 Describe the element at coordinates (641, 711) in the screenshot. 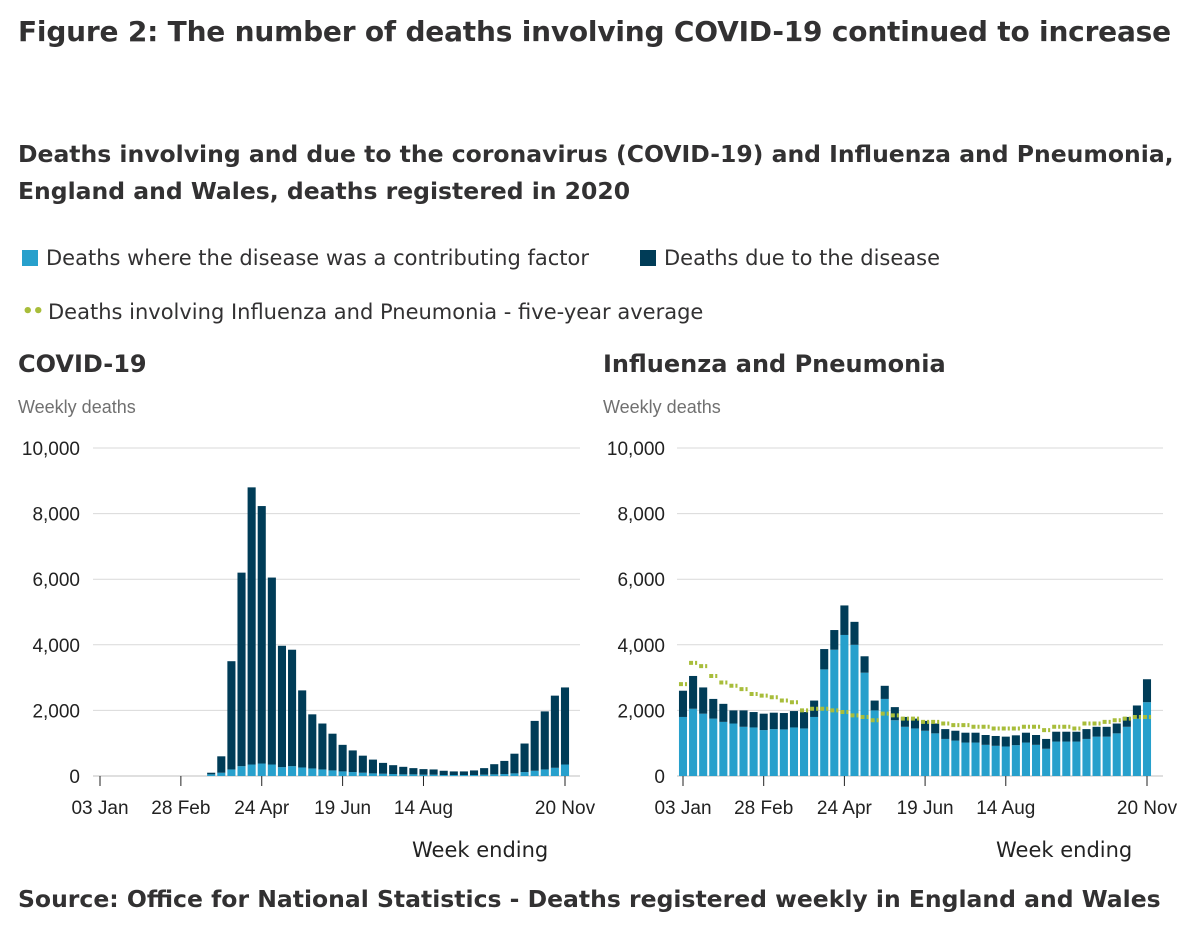

I see `y-tick-label: 2,000` at that location.